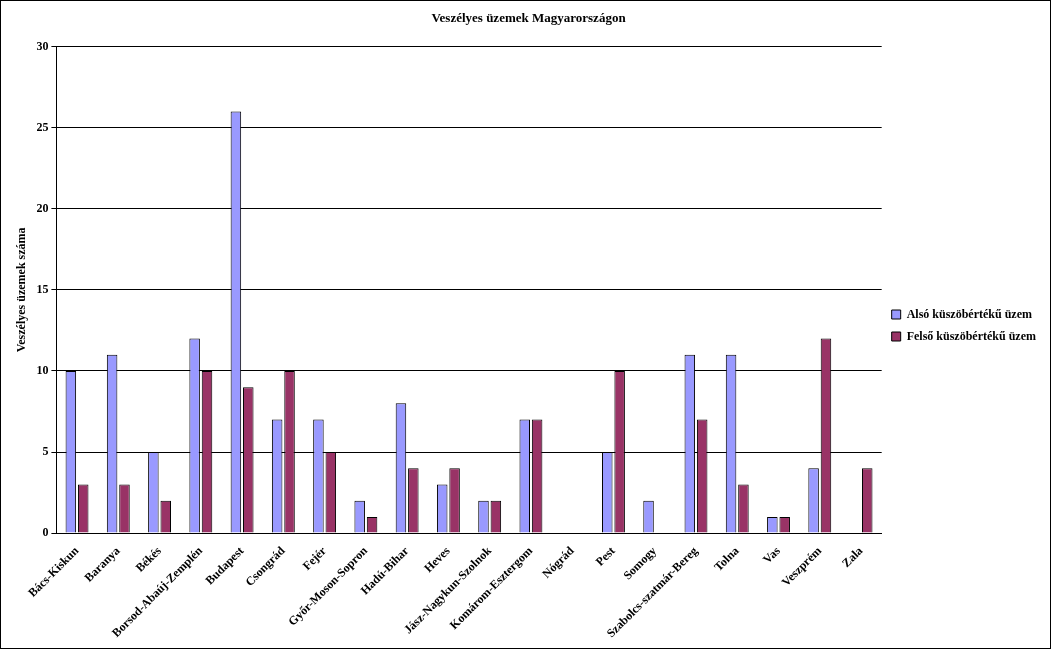  Describe the element at coordinates (42, 370) in the screenshot. I see `y-tick-label: 10` at that location.